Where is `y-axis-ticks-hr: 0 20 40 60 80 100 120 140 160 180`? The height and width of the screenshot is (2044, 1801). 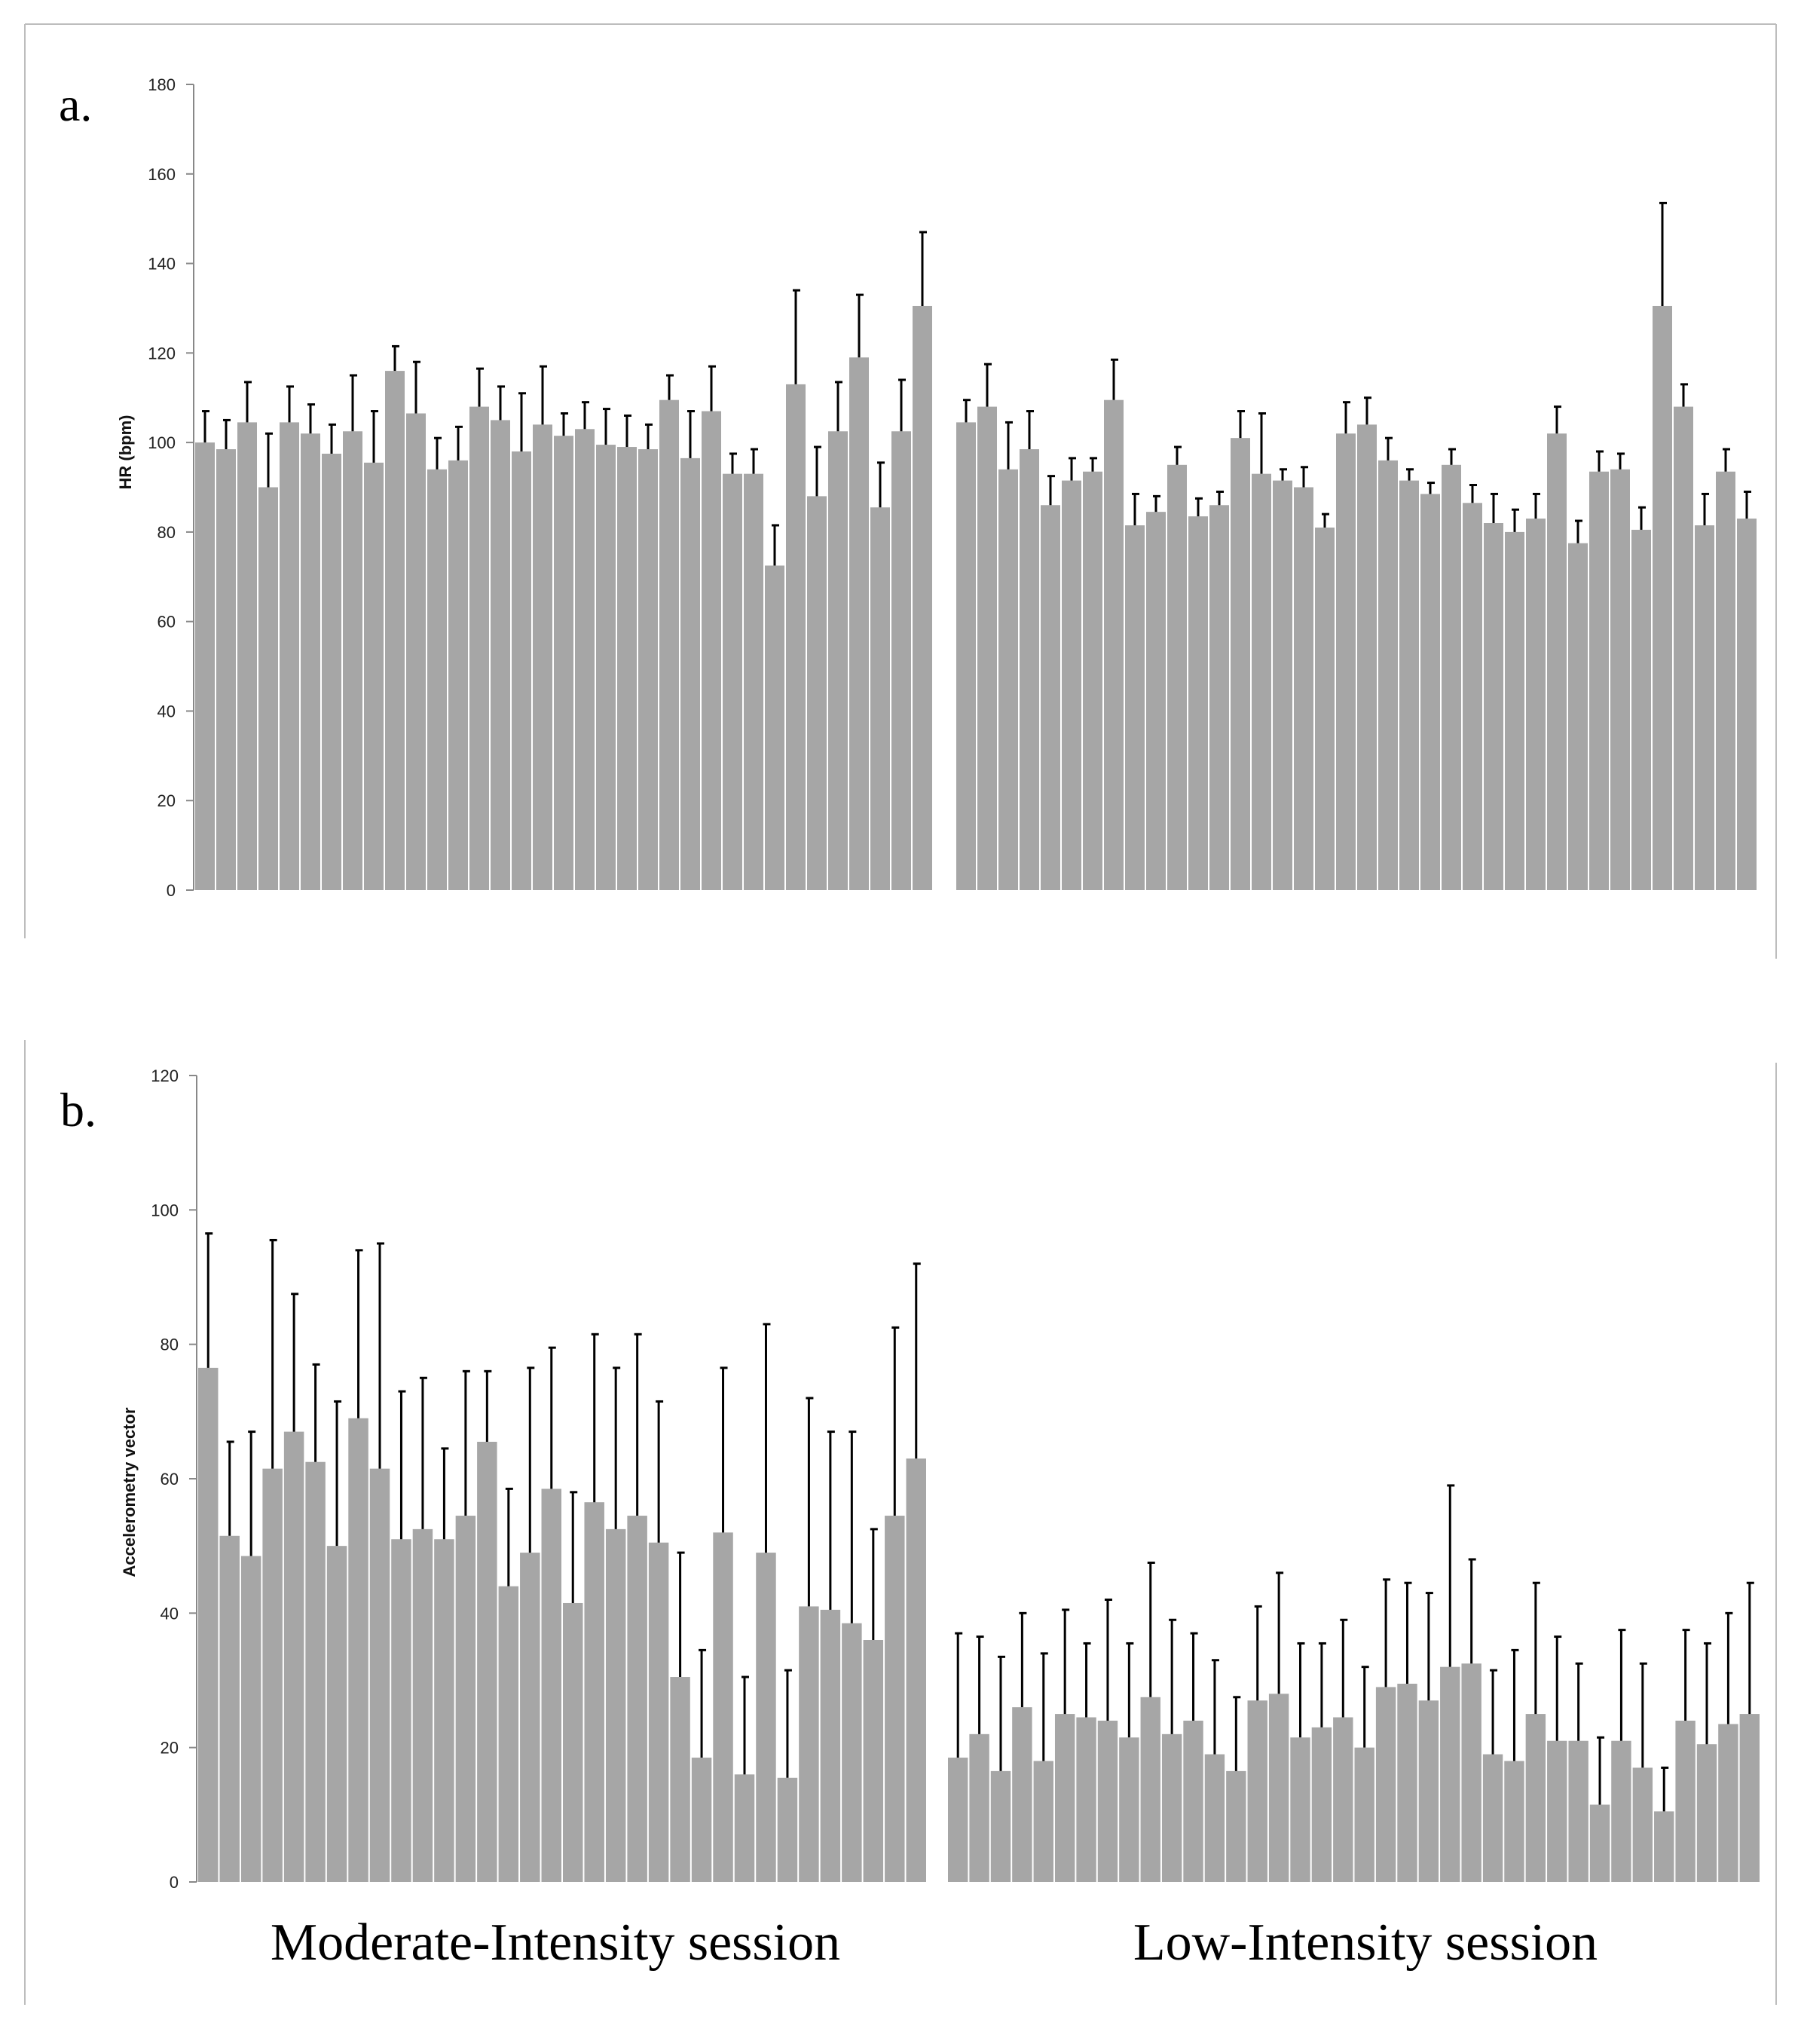
y-axis-ticks-hr: 0 20 40 60 80 100 120 140 160 180 is located at coordinates (171, 487).